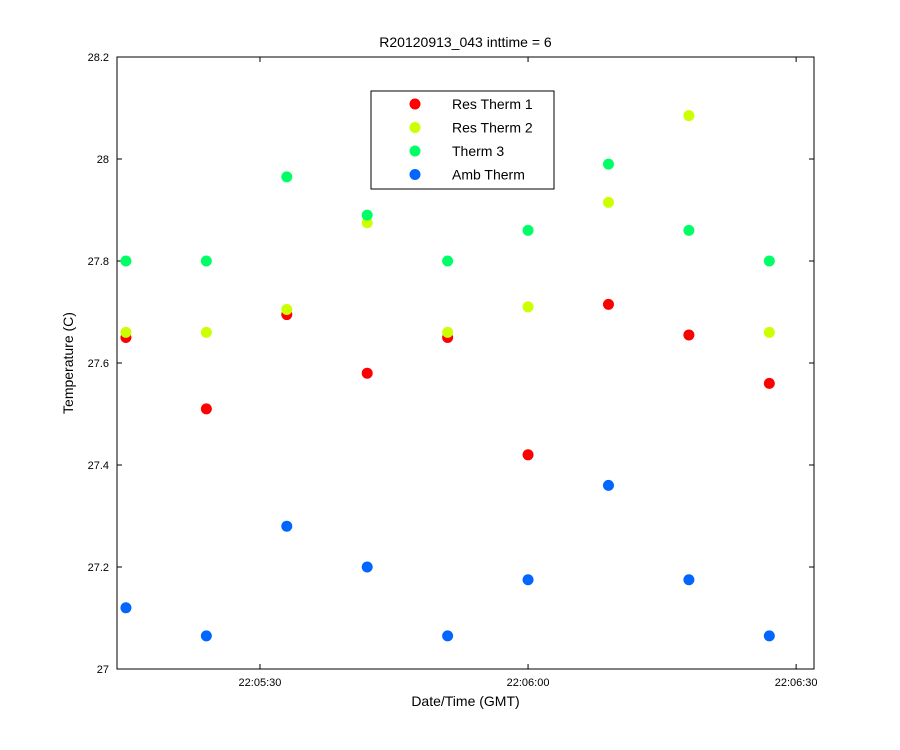 This screenshot has height=750, width=900. What do you see at coordinates (478, 151) in the screenshot?
I see `legend-label: Therm 3` at bounding box center [478, 151].